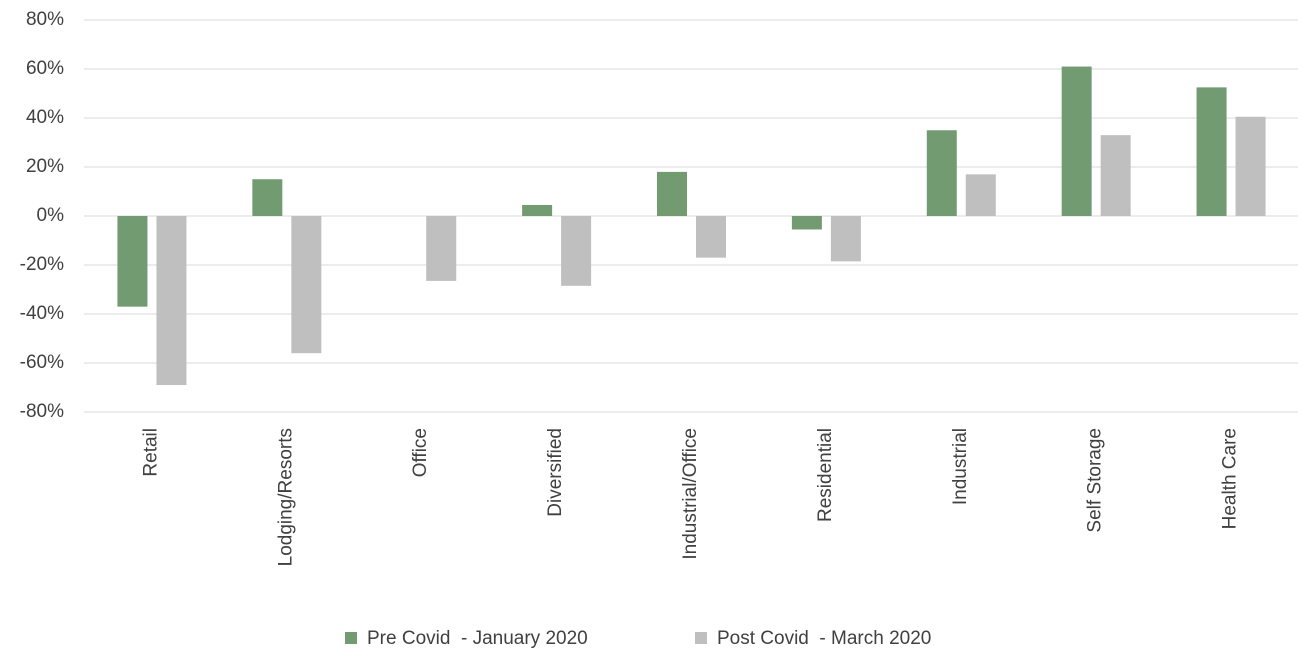 This screenshot has height=655, width=1298. What do you see at coordinates (45, 68) in the screenshot?
I see `y-tick-label: 60%` at bounding box center [45, 68].